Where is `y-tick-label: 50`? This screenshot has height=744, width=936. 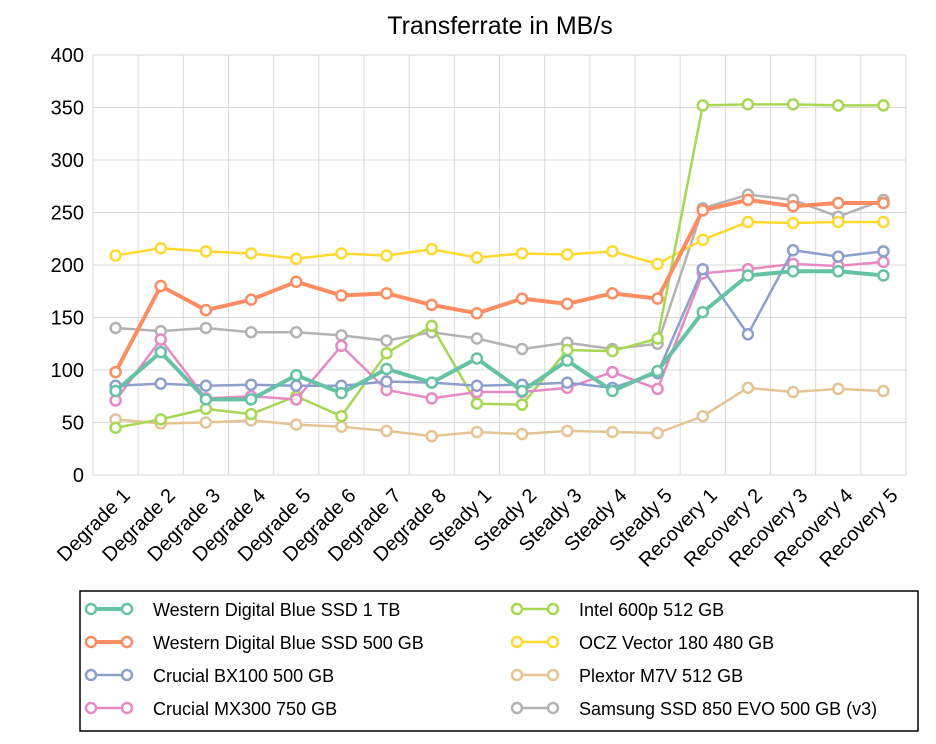
y-tick-label: 50 is located at coordinates (73, 424).